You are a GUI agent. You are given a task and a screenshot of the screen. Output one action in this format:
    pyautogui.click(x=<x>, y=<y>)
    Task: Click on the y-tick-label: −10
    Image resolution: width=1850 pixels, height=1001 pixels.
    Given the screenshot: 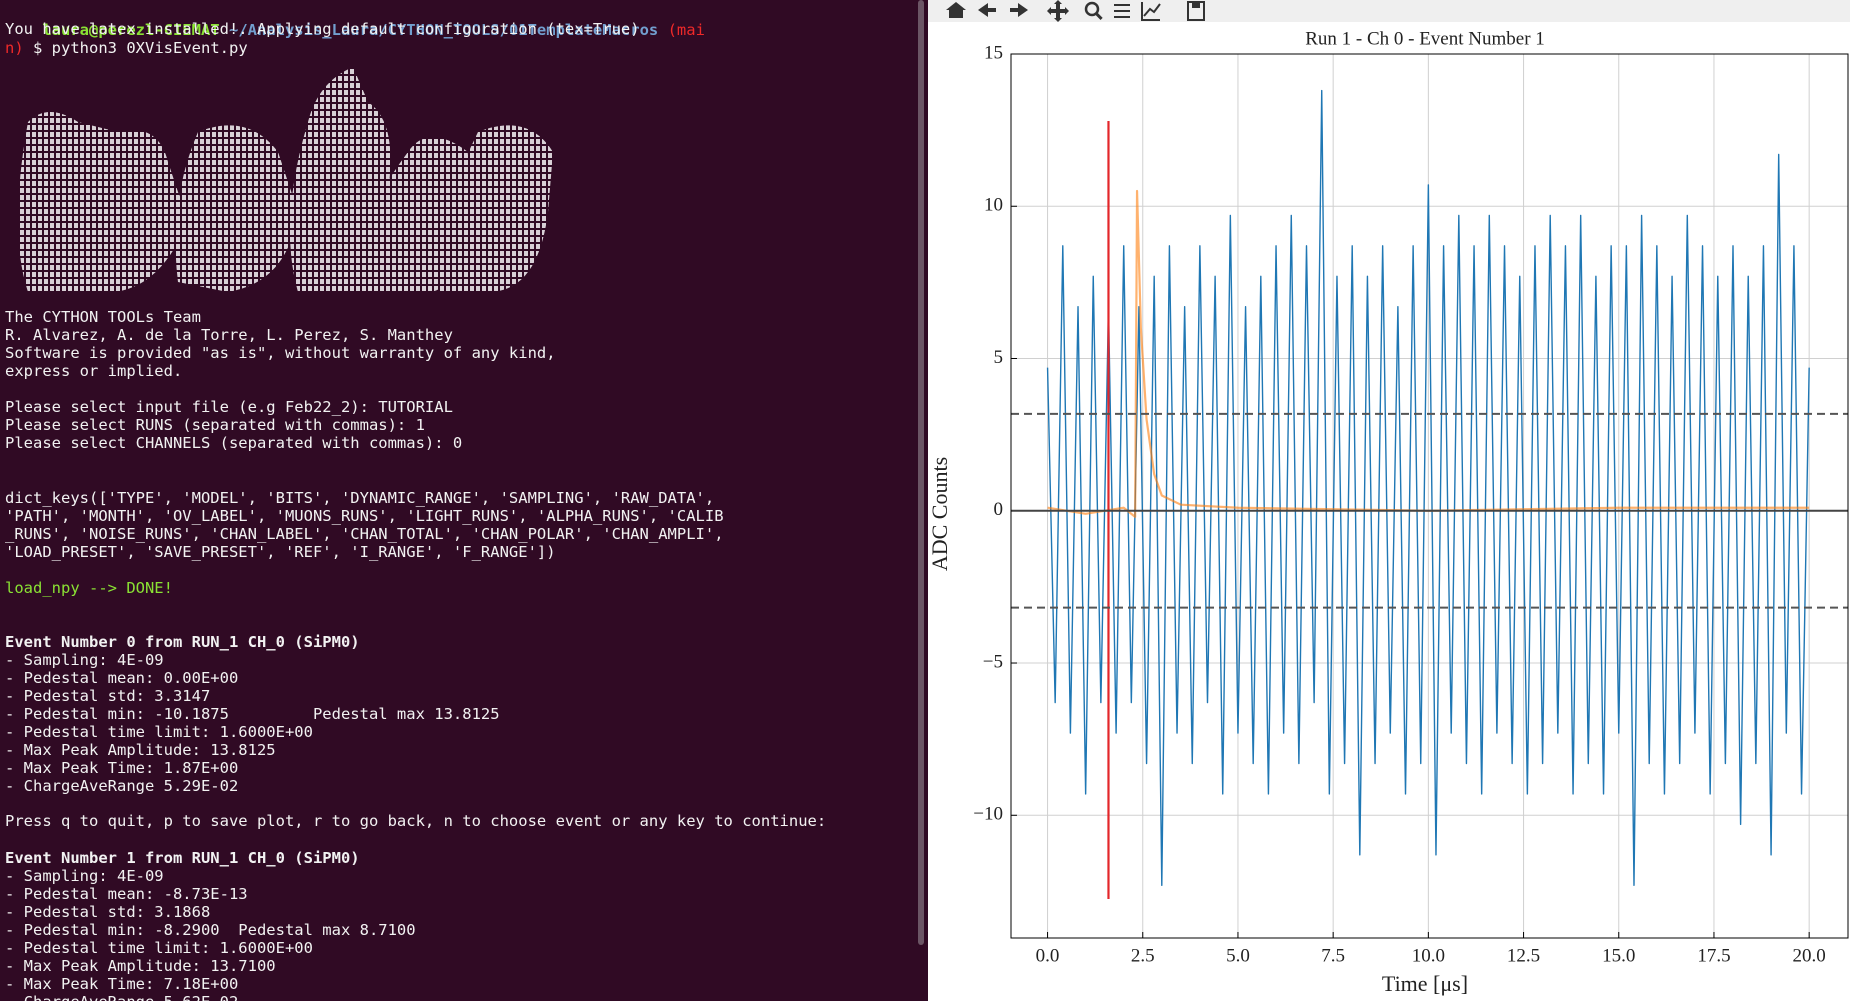 What is the action you would take?
    pyautogui.click(x=988, y=814)
    